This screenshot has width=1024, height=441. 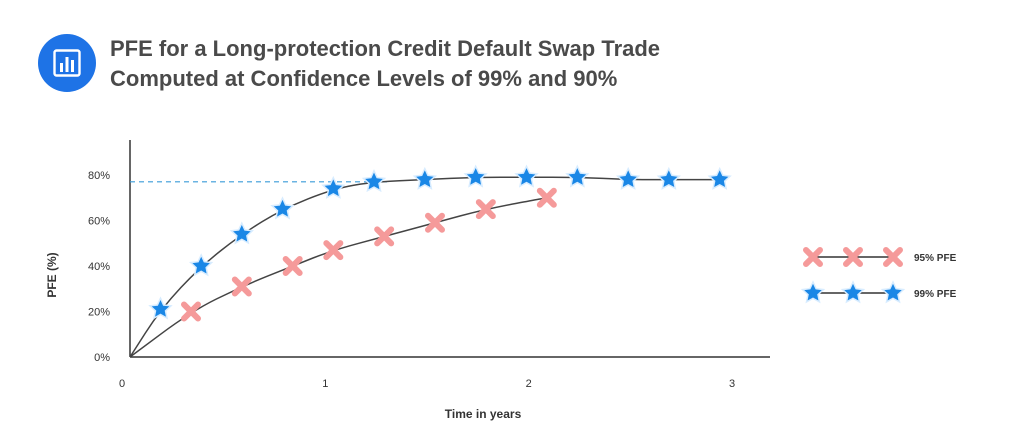 What do you see at coordinates (732, 384) in the screenshot?
I see `x-tick-label: 3` at bounding box center [732, 384].